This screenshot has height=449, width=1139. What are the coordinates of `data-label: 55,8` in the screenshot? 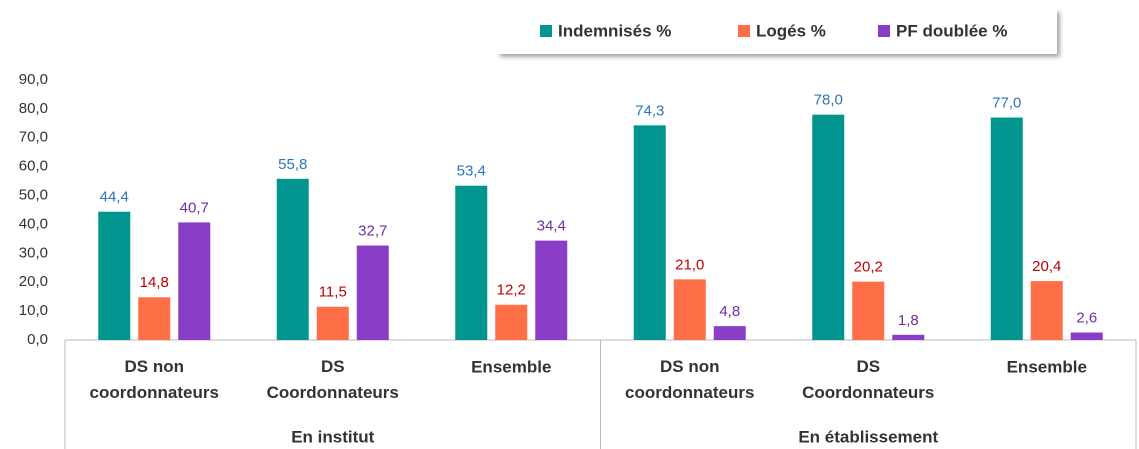 It's located at (292, 164).